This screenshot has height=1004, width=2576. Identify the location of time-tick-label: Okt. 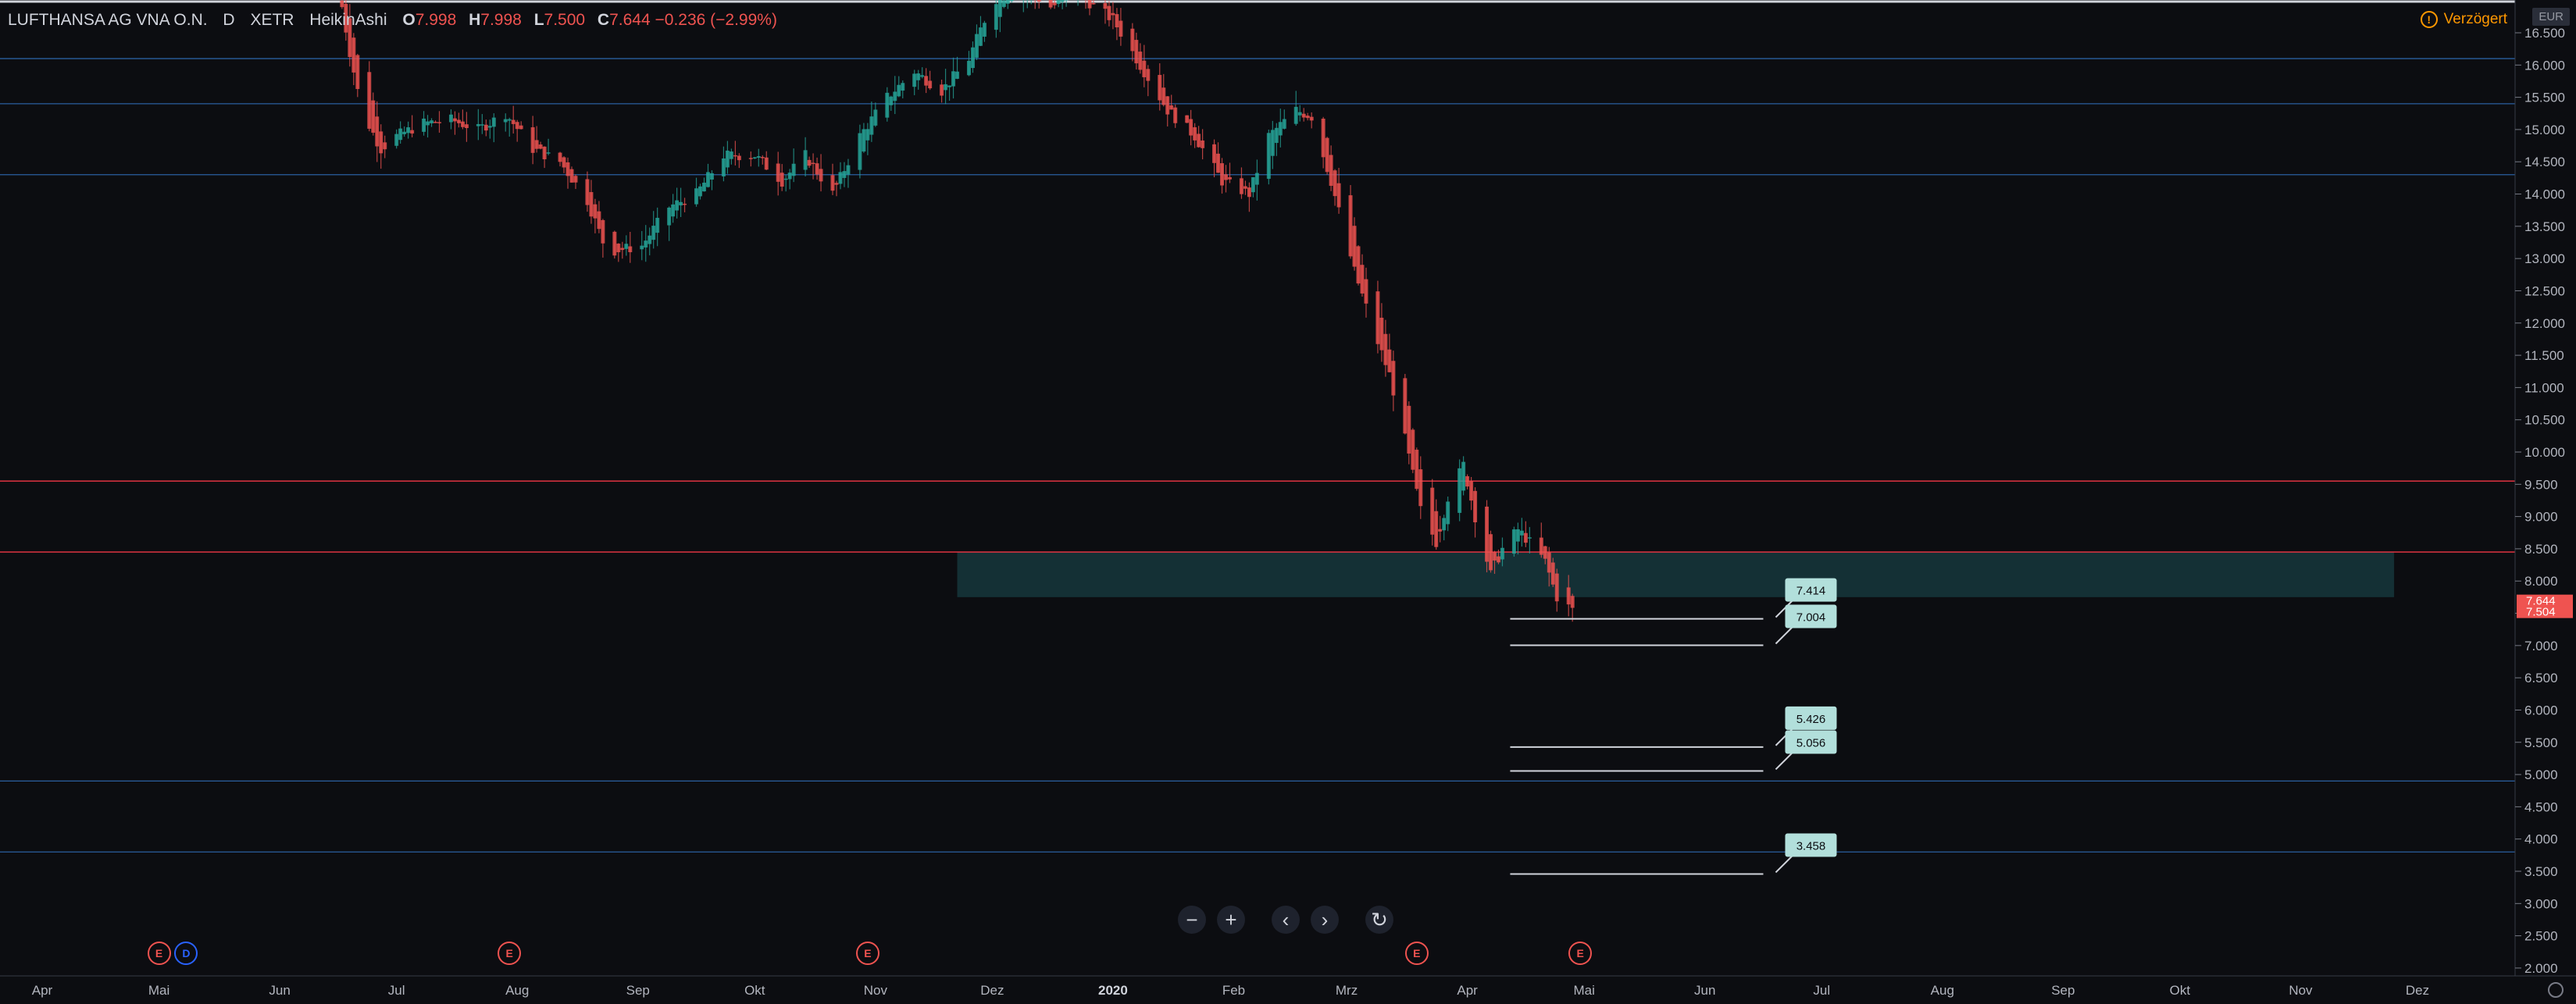
(754, 990).